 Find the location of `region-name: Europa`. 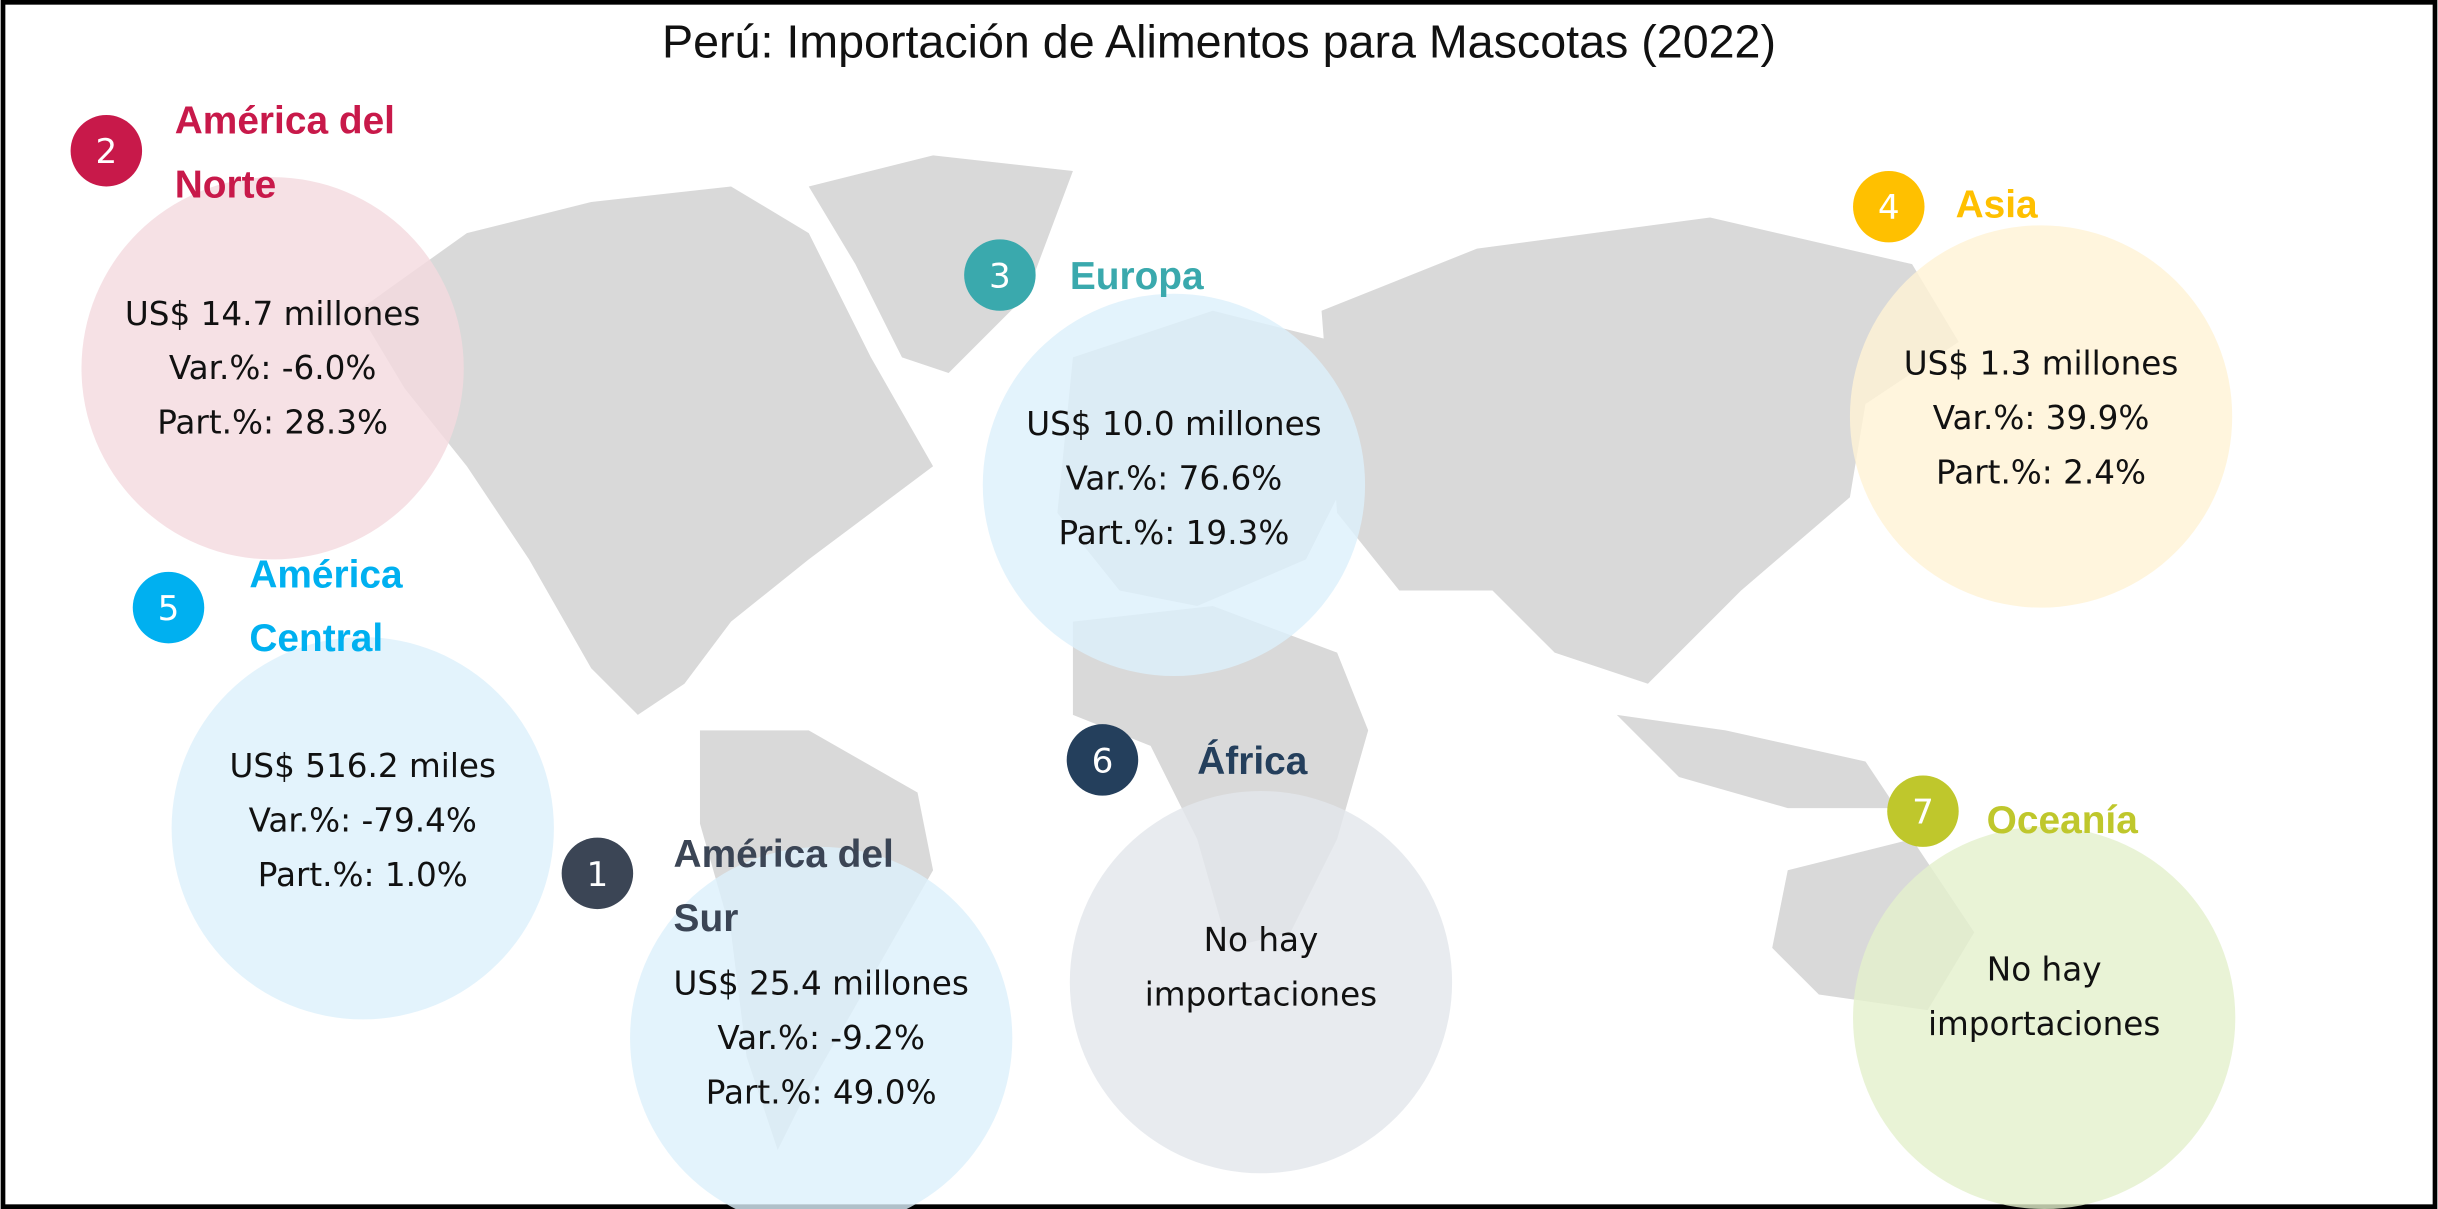

region-name: Europa is located at coordinates (1136, 276).